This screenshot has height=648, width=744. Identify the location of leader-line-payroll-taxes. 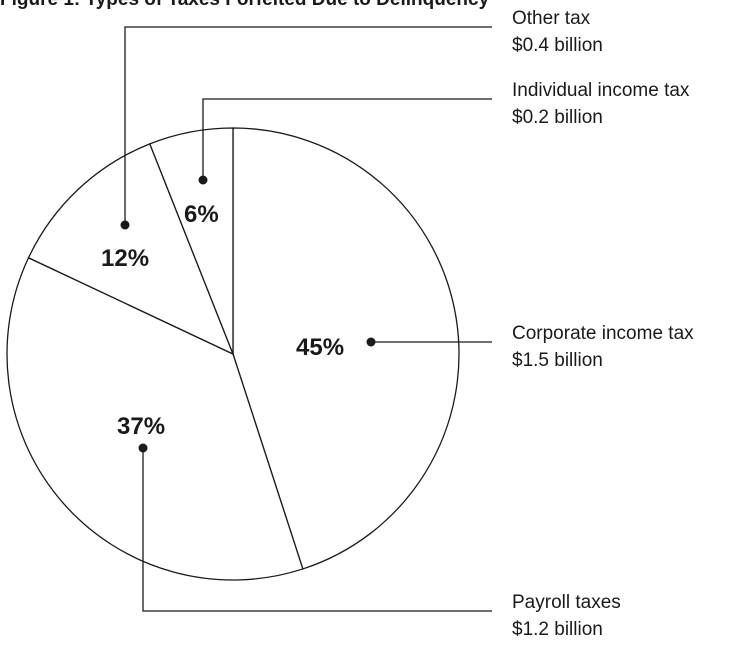
(317, 530).